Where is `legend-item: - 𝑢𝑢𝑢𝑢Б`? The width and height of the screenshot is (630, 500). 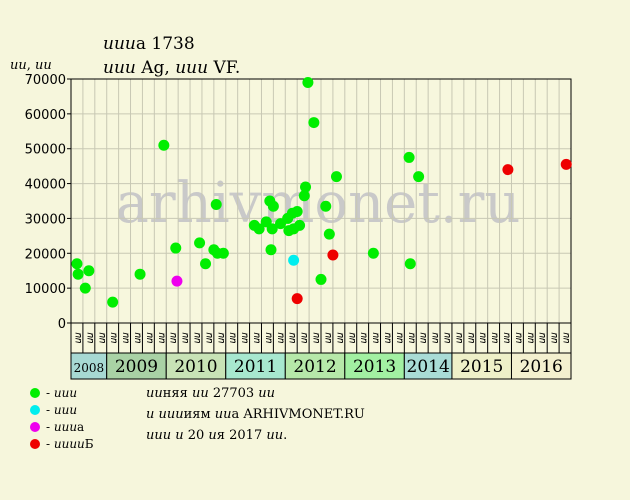
legend-item: - 𝑢𝑢𝑢𝑢Б is located at coordinates (62, 443).